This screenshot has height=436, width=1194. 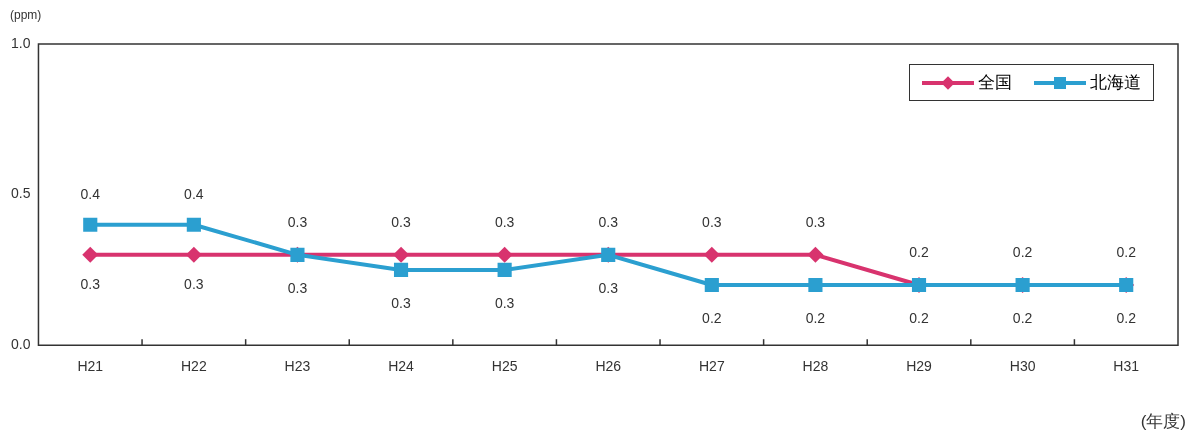 I want to click on y-tick-label: 0.0, so click(x=20, y=344).